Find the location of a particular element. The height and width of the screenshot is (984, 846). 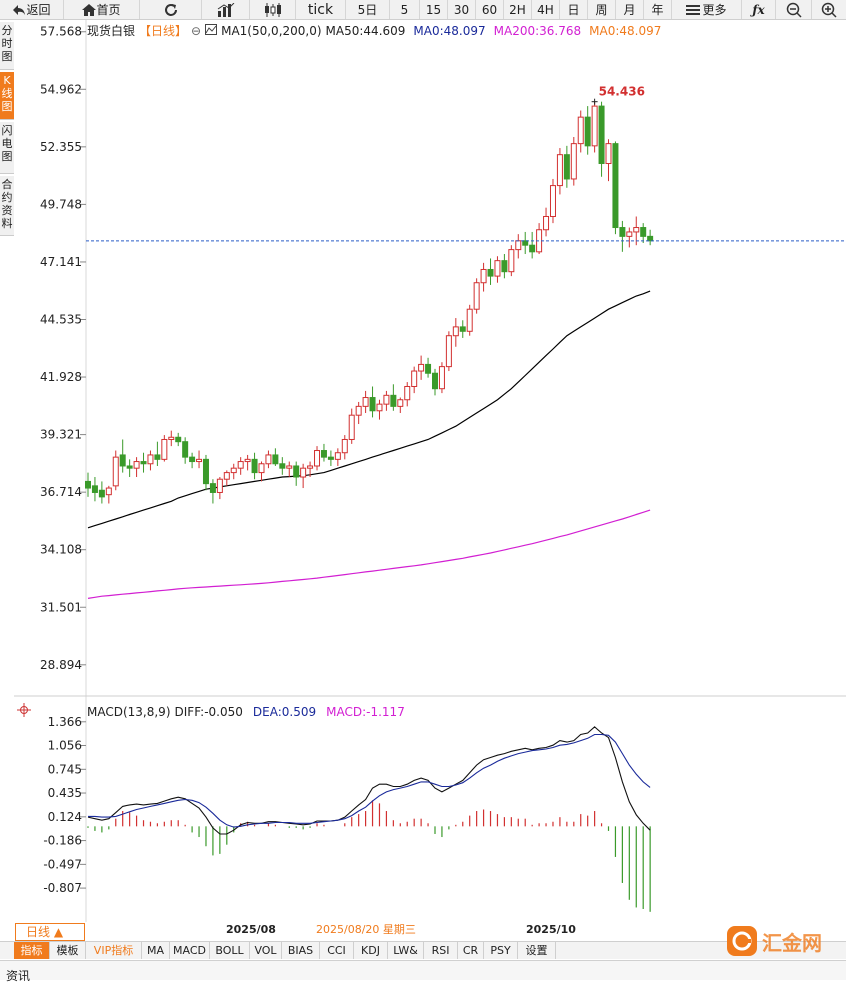

indicator-tab-14: 设置 is located at coordinates (537, 950).